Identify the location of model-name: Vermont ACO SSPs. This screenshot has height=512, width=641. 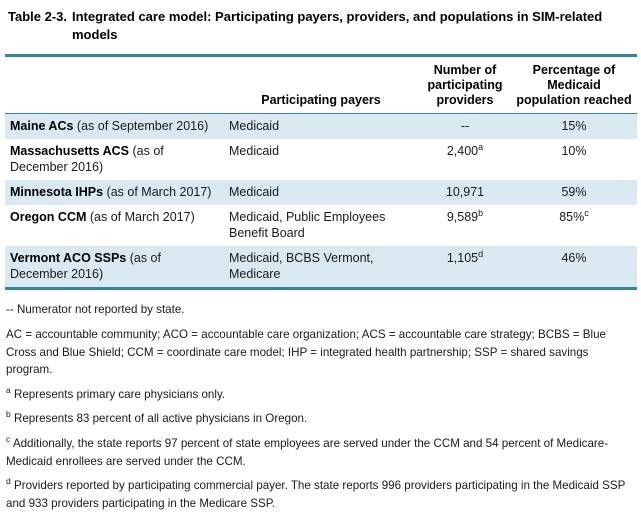
(68, 258).